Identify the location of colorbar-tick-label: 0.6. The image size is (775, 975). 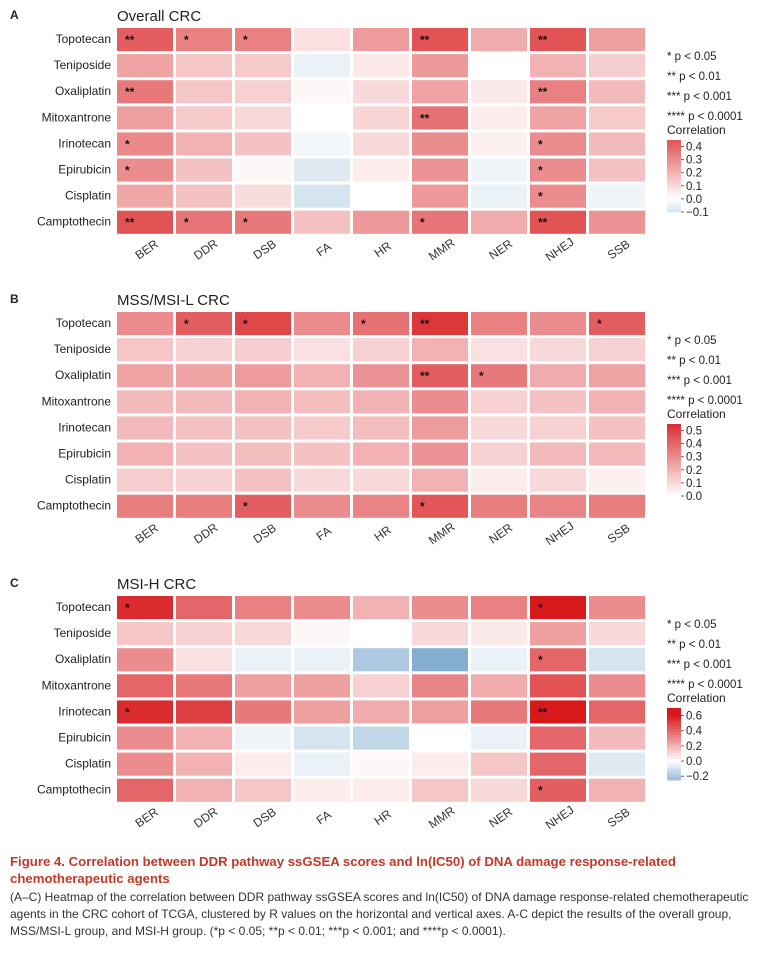
(694, 717).